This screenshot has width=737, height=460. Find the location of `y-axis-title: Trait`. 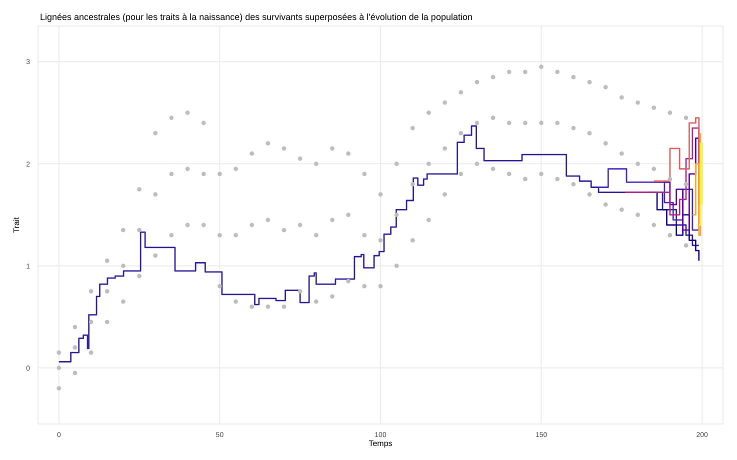

y-axis-title: Trait is located at coordinates (16, 224).